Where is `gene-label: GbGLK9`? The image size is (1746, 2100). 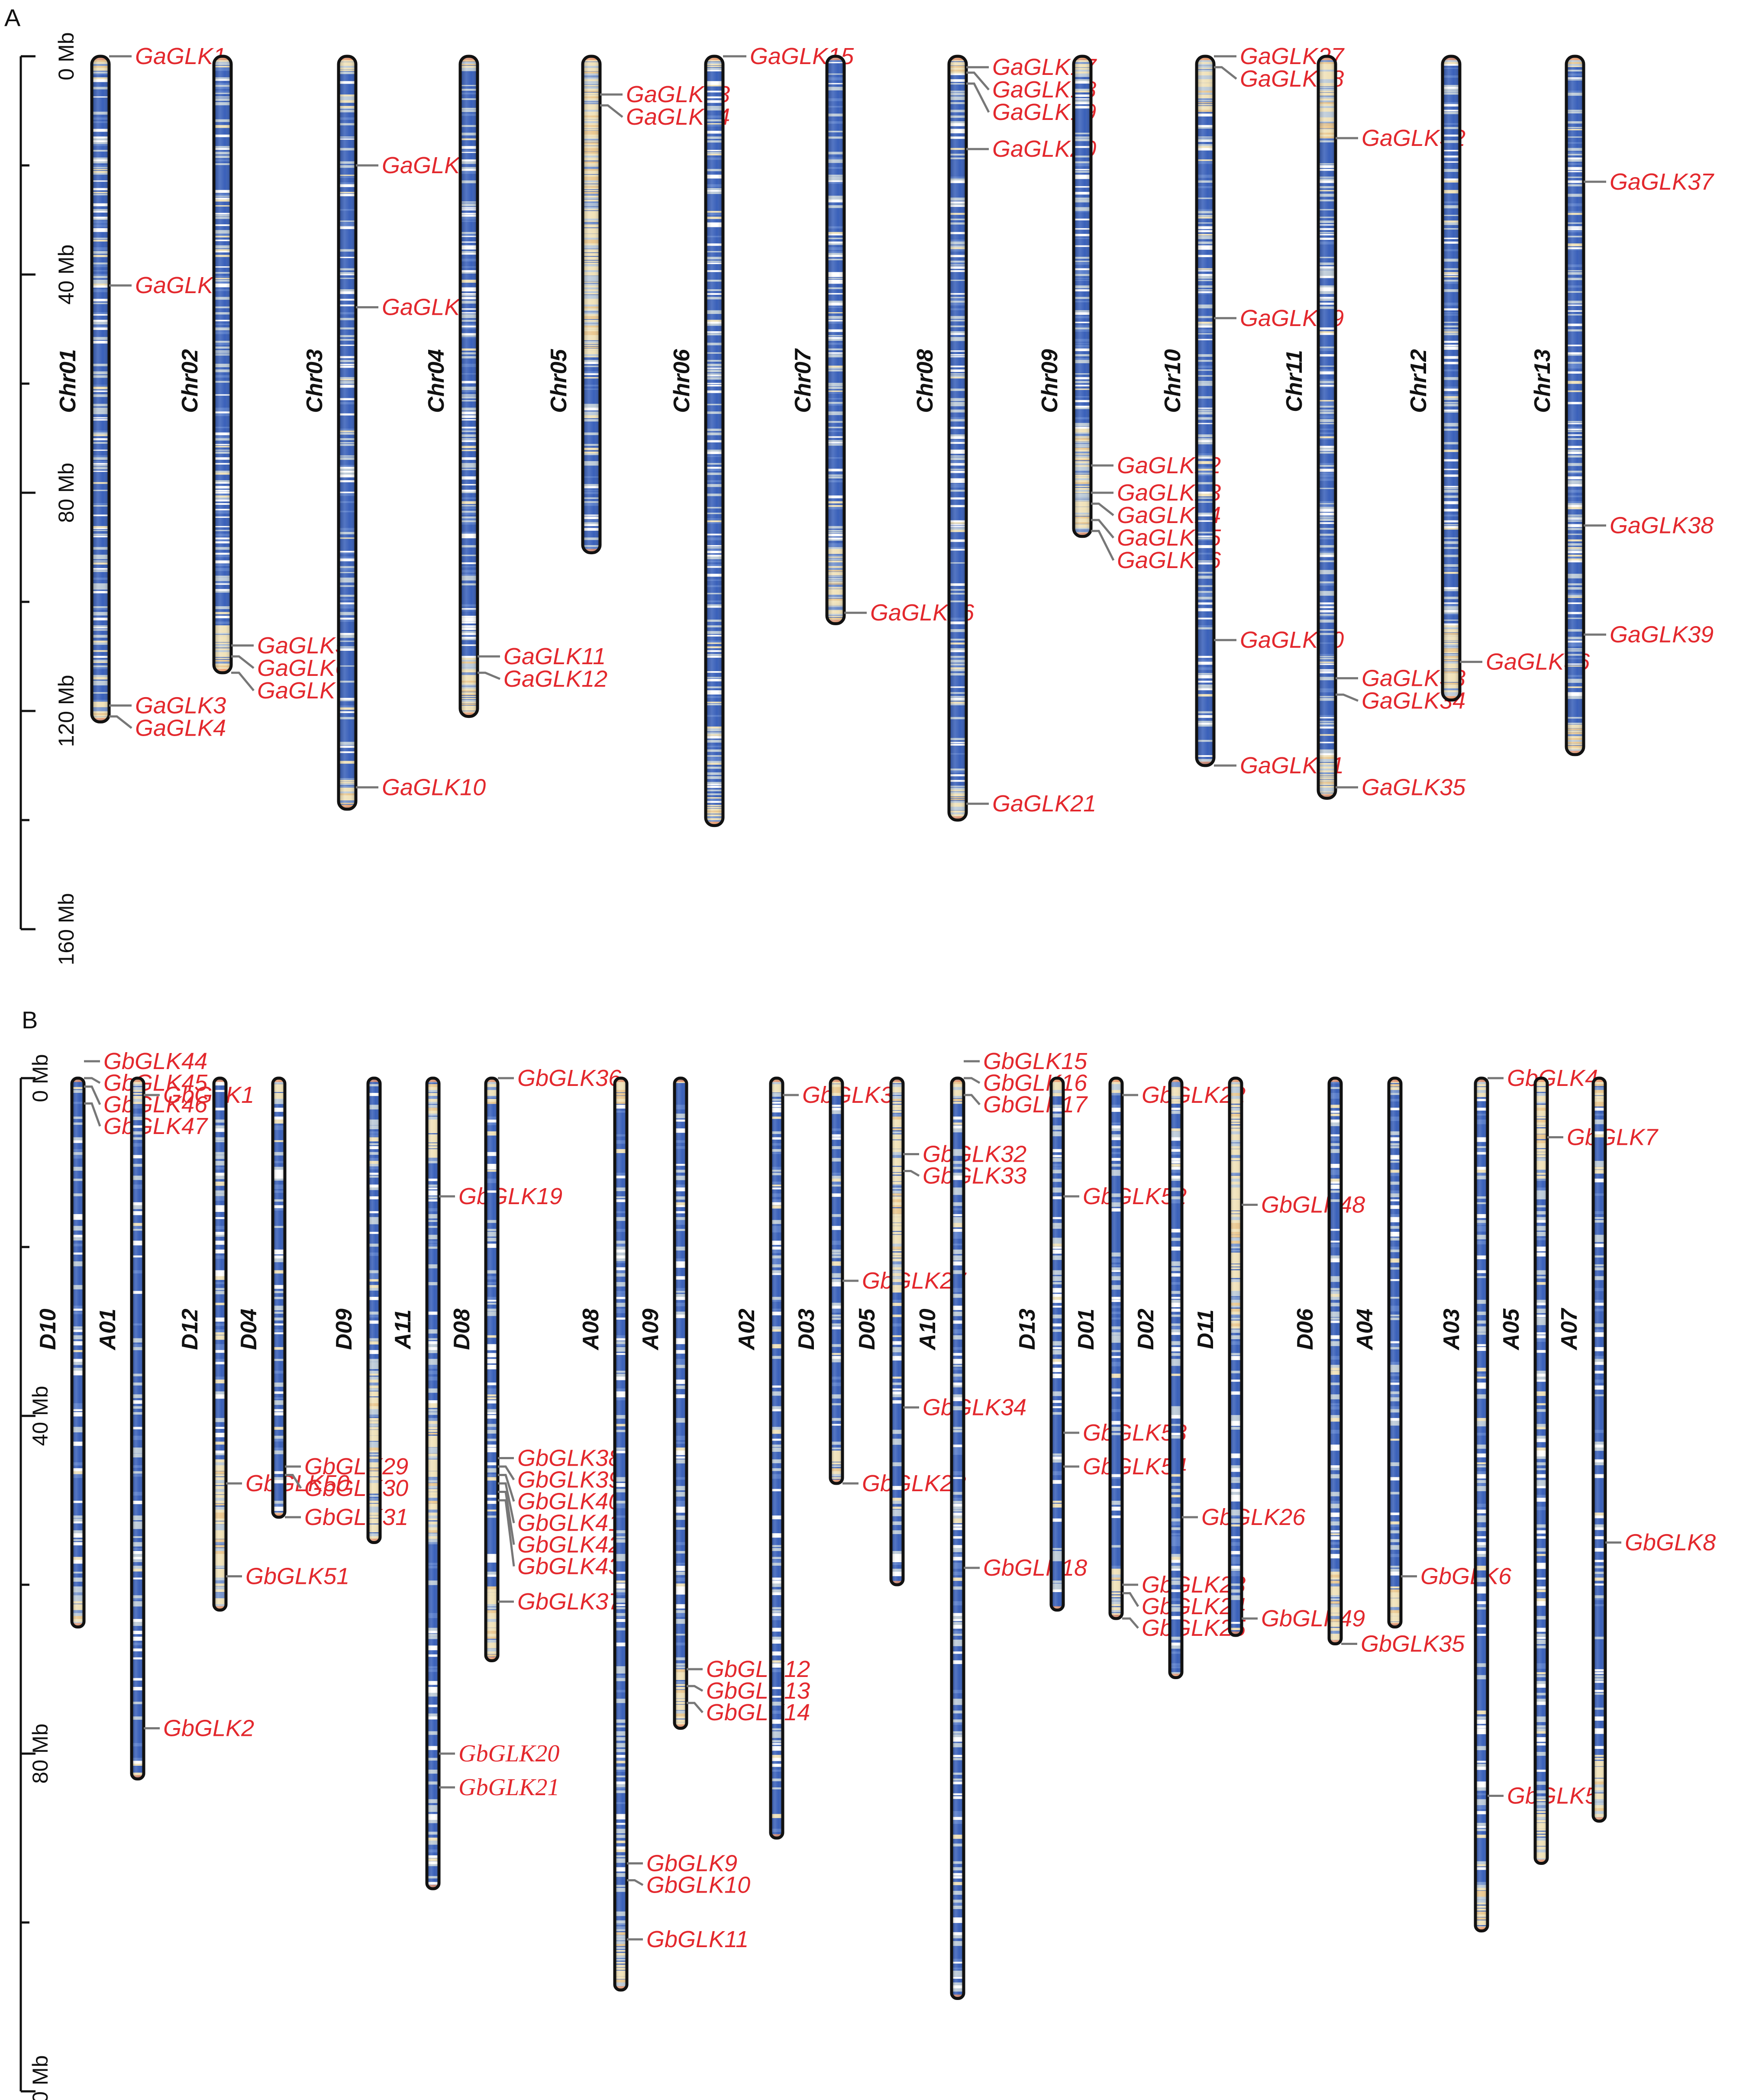
gene-label: GbGLK9 is located at coordinates (691, 1864).